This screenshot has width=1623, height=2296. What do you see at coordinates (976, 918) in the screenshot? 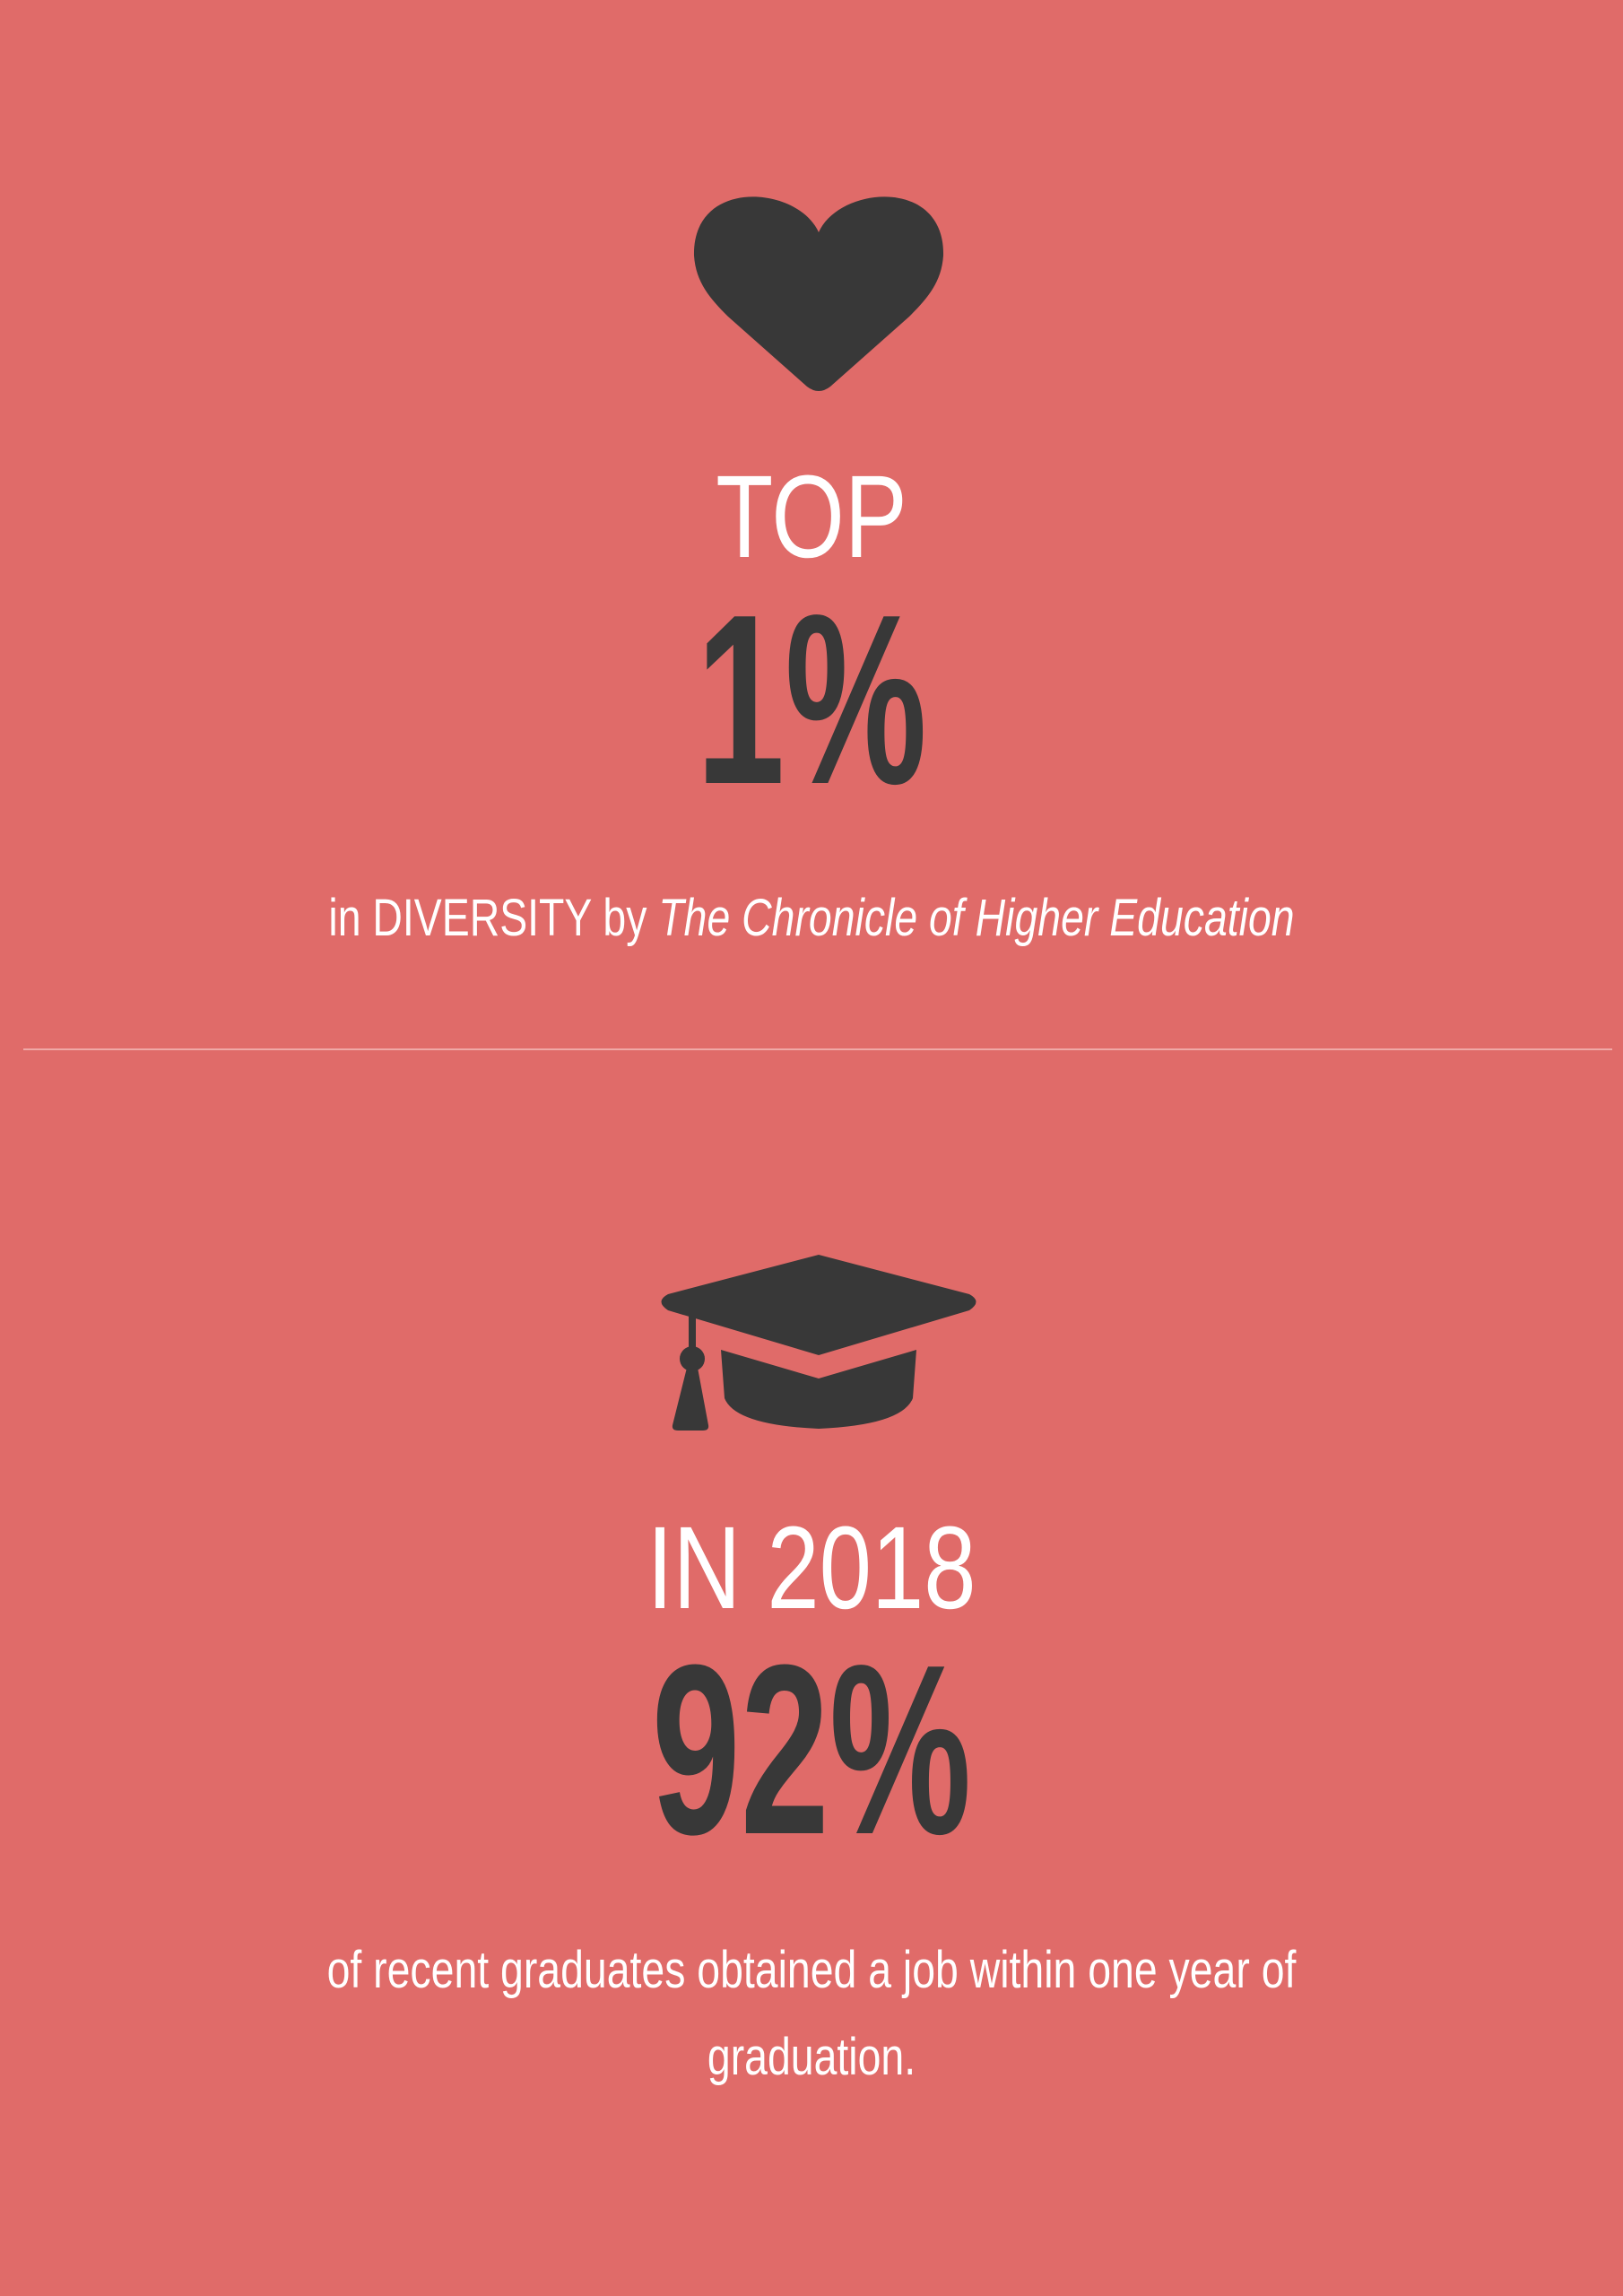
I see `description-source: The Chronicle of Higher Education` at bounding box center [976, 918].